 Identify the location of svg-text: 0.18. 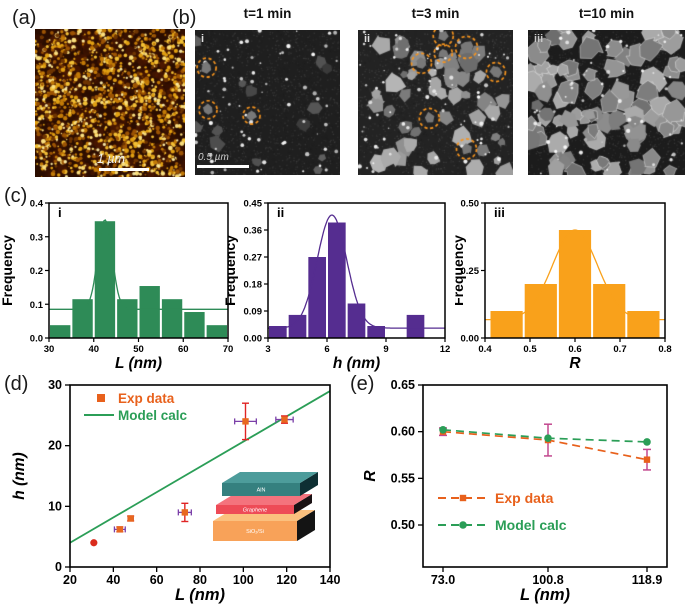
(253, 285).